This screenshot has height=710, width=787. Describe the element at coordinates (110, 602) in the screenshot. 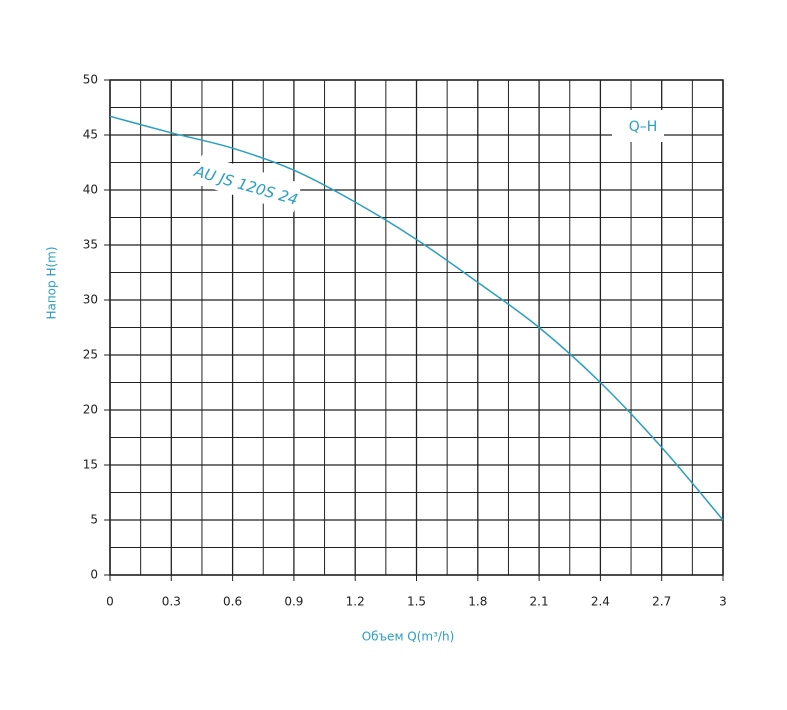

I see `x-tick-label: 0` at that location.